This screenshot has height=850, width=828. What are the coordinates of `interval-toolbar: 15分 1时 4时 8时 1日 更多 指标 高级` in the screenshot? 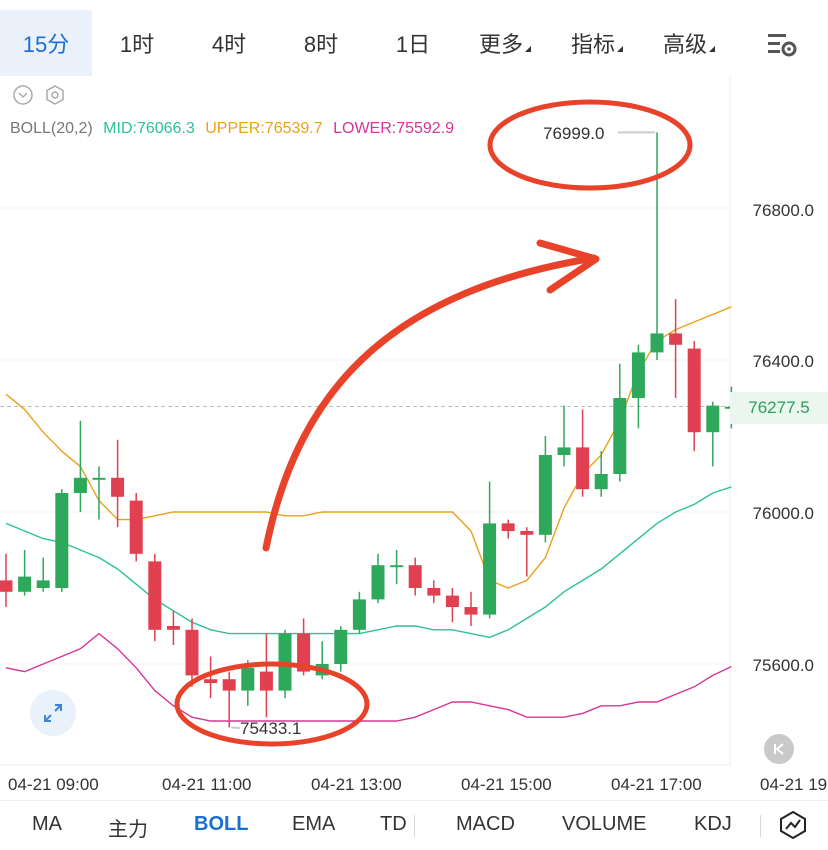 It's located at (414, 43).